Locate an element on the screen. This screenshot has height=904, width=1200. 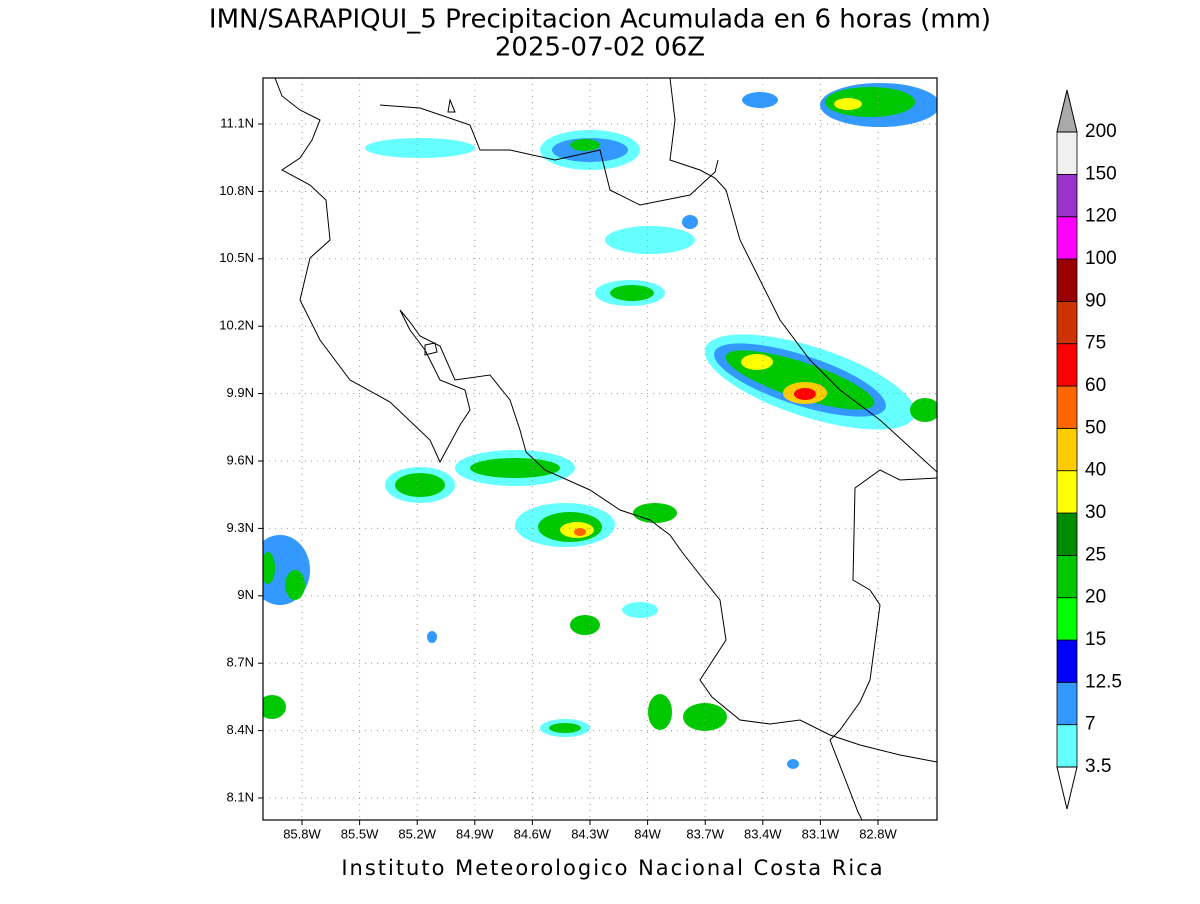
colorbar-label: 15 is located at coordinates (1095, 639).